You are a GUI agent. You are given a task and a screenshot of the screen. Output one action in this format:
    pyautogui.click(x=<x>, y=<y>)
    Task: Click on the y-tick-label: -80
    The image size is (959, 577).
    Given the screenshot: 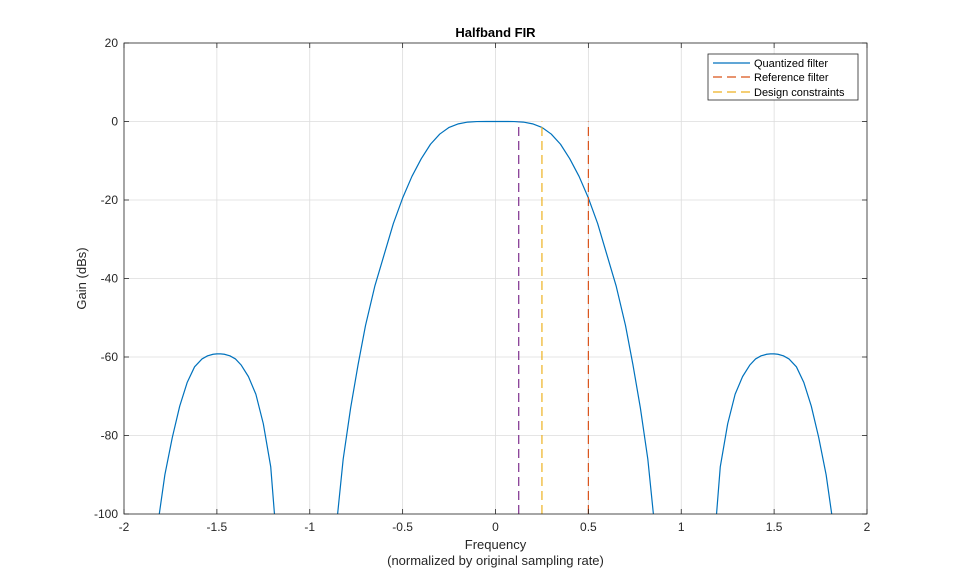 What is the action you would take?
    pyautogui.click(x=110, y=436)
    